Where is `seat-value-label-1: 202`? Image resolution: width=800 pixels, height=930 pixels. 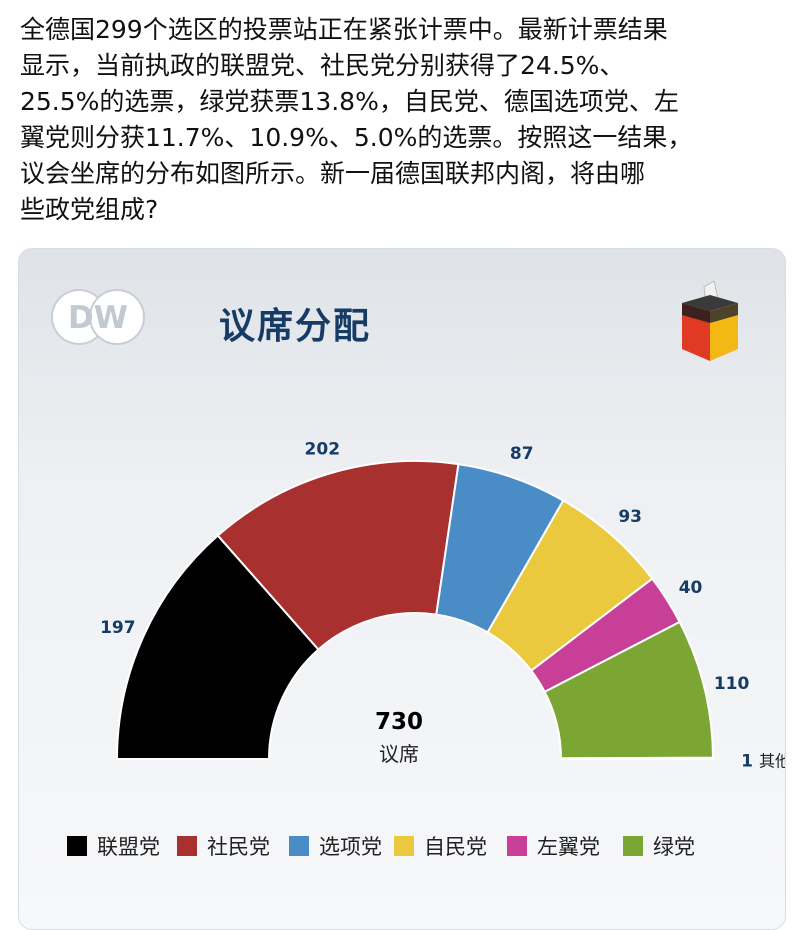
seat-value-label-1: 202 is located at coordinates (323, 449).